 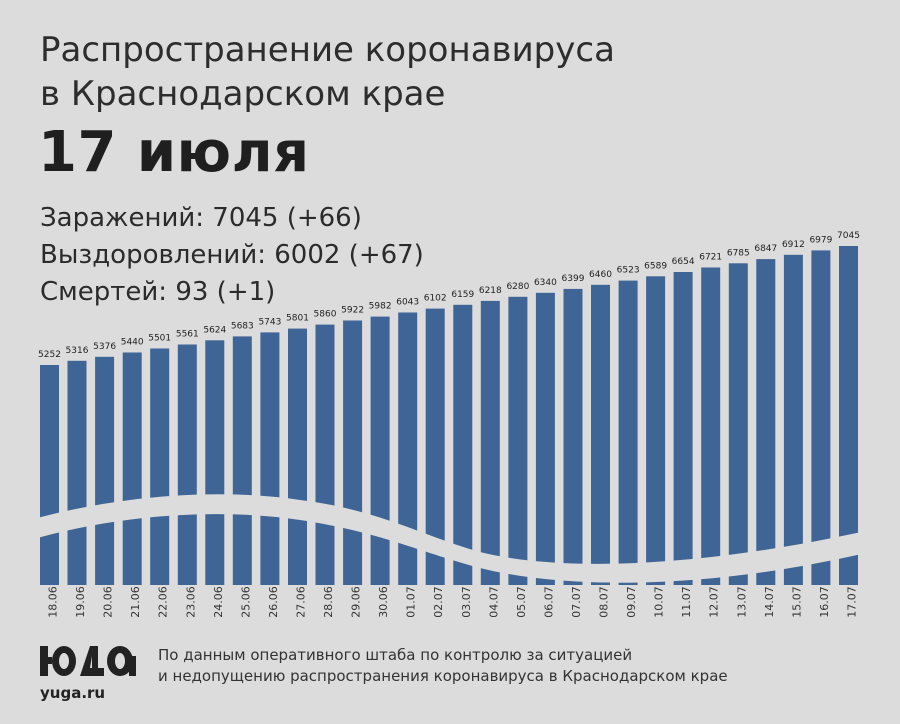 What do you see at coordinates (215, 462) in the screenshot?
I see `bar-24.06` at bounding box center [215, 462].